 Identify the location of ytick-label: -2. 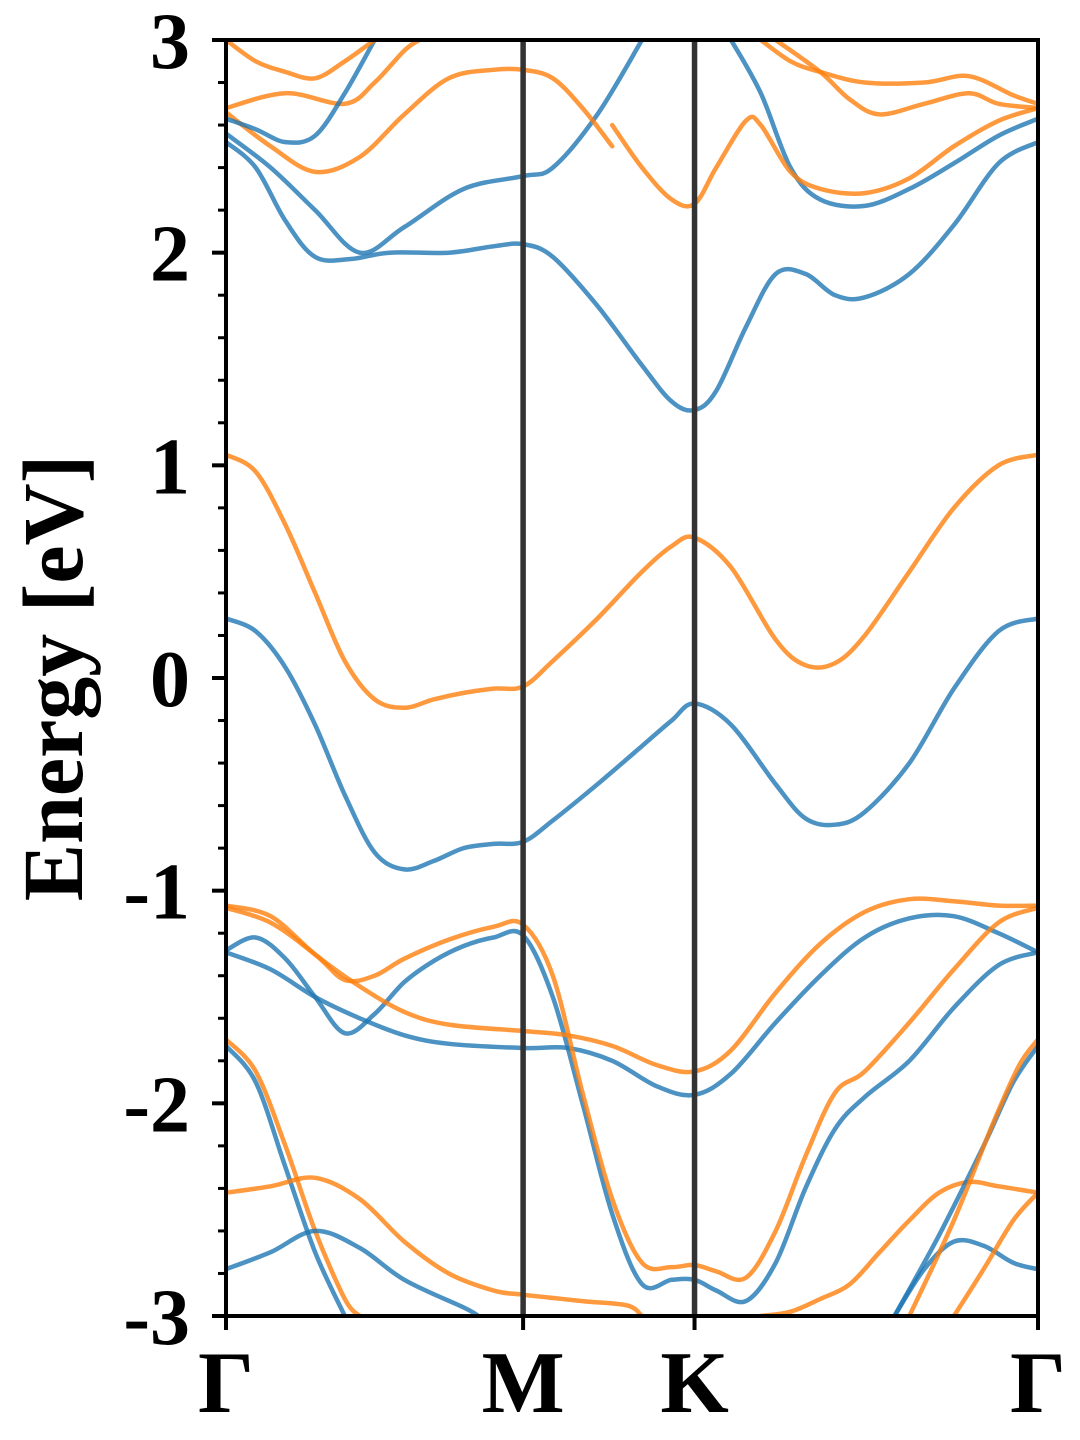
(156, 1105).